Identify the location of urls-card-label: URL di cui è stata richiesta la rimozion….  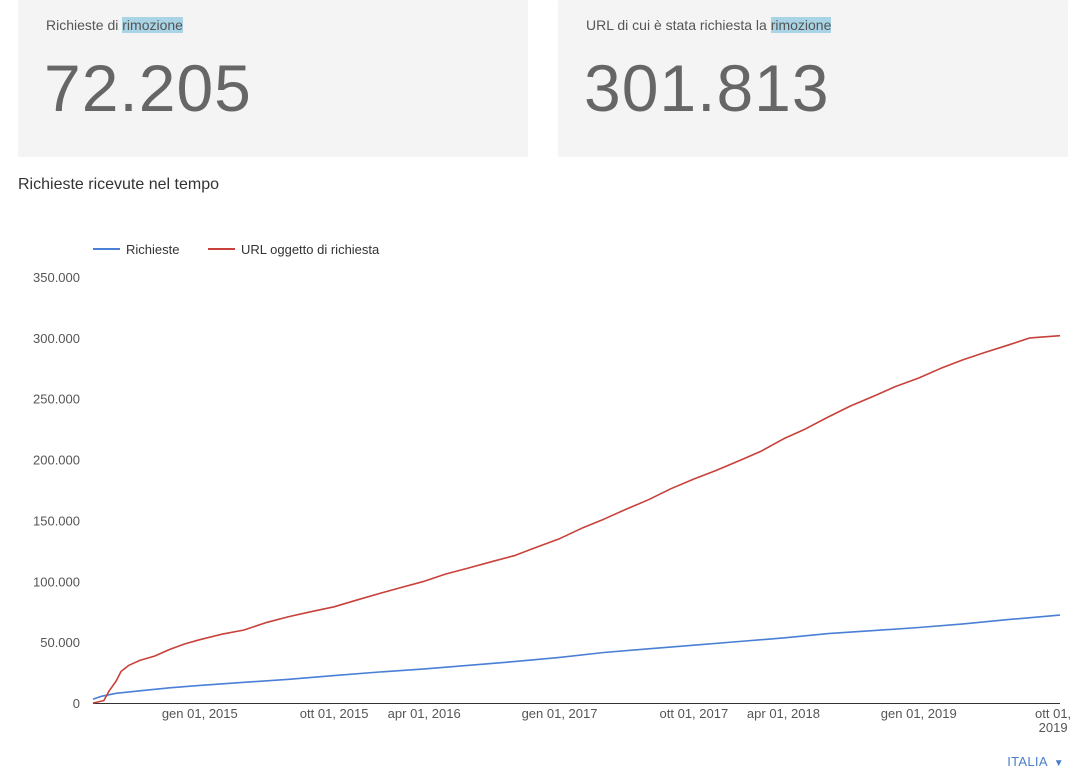
(709, 25).